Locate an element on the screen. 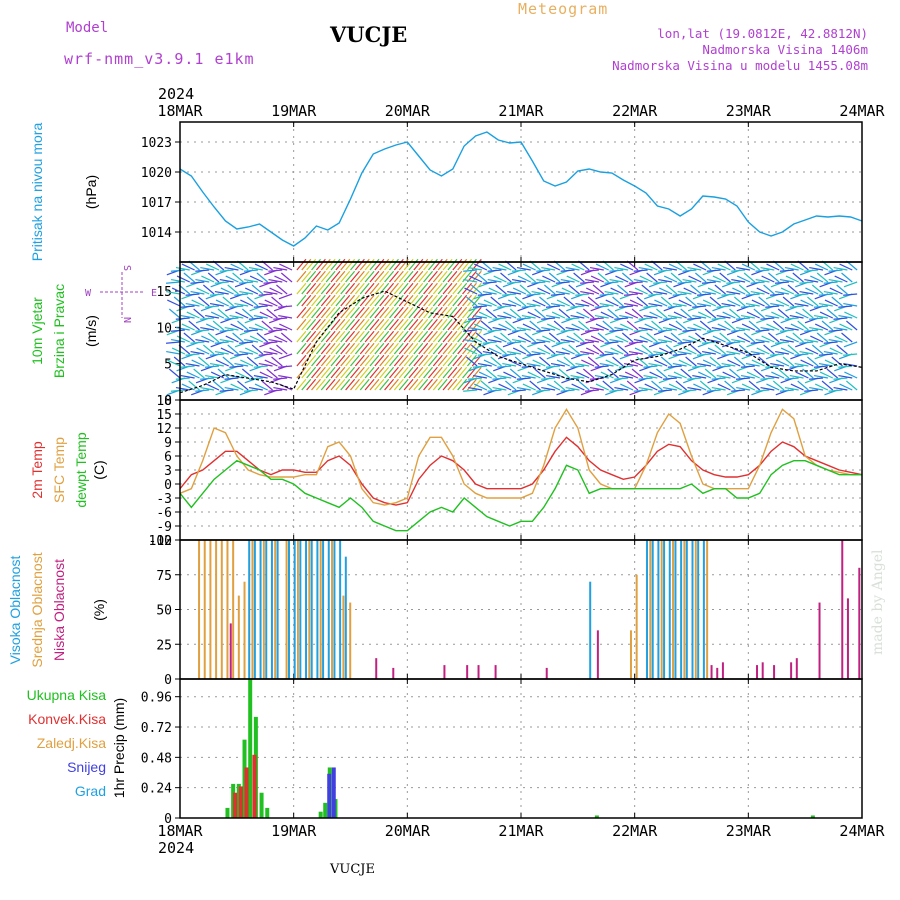  precip-legend-item: Ukupna Kisa is located at coordinates (67, 695).